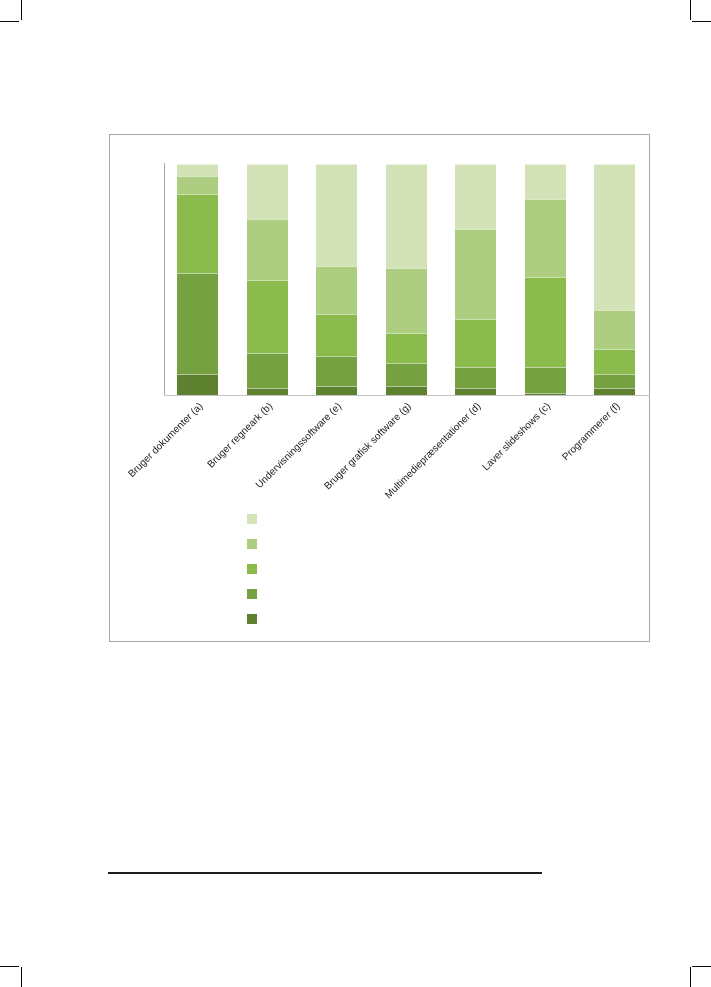  I want to click on x-axis-label: Laver slideshows (c), so click(516, 437).